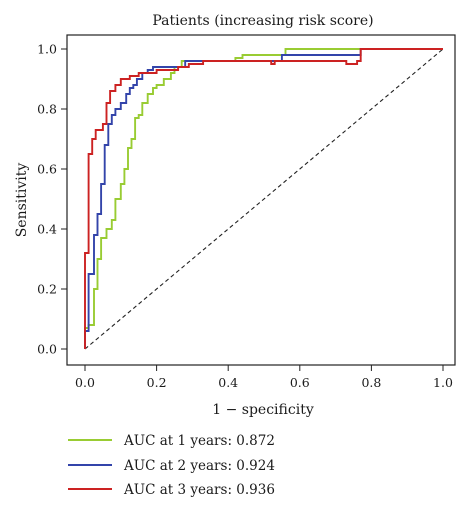 This screenshot has width=474, height=513. What do you see at coordinates (228, 382) in the screenshot?
I see `x-tick-label-2: 0.4` at bounding box center [228, 382].